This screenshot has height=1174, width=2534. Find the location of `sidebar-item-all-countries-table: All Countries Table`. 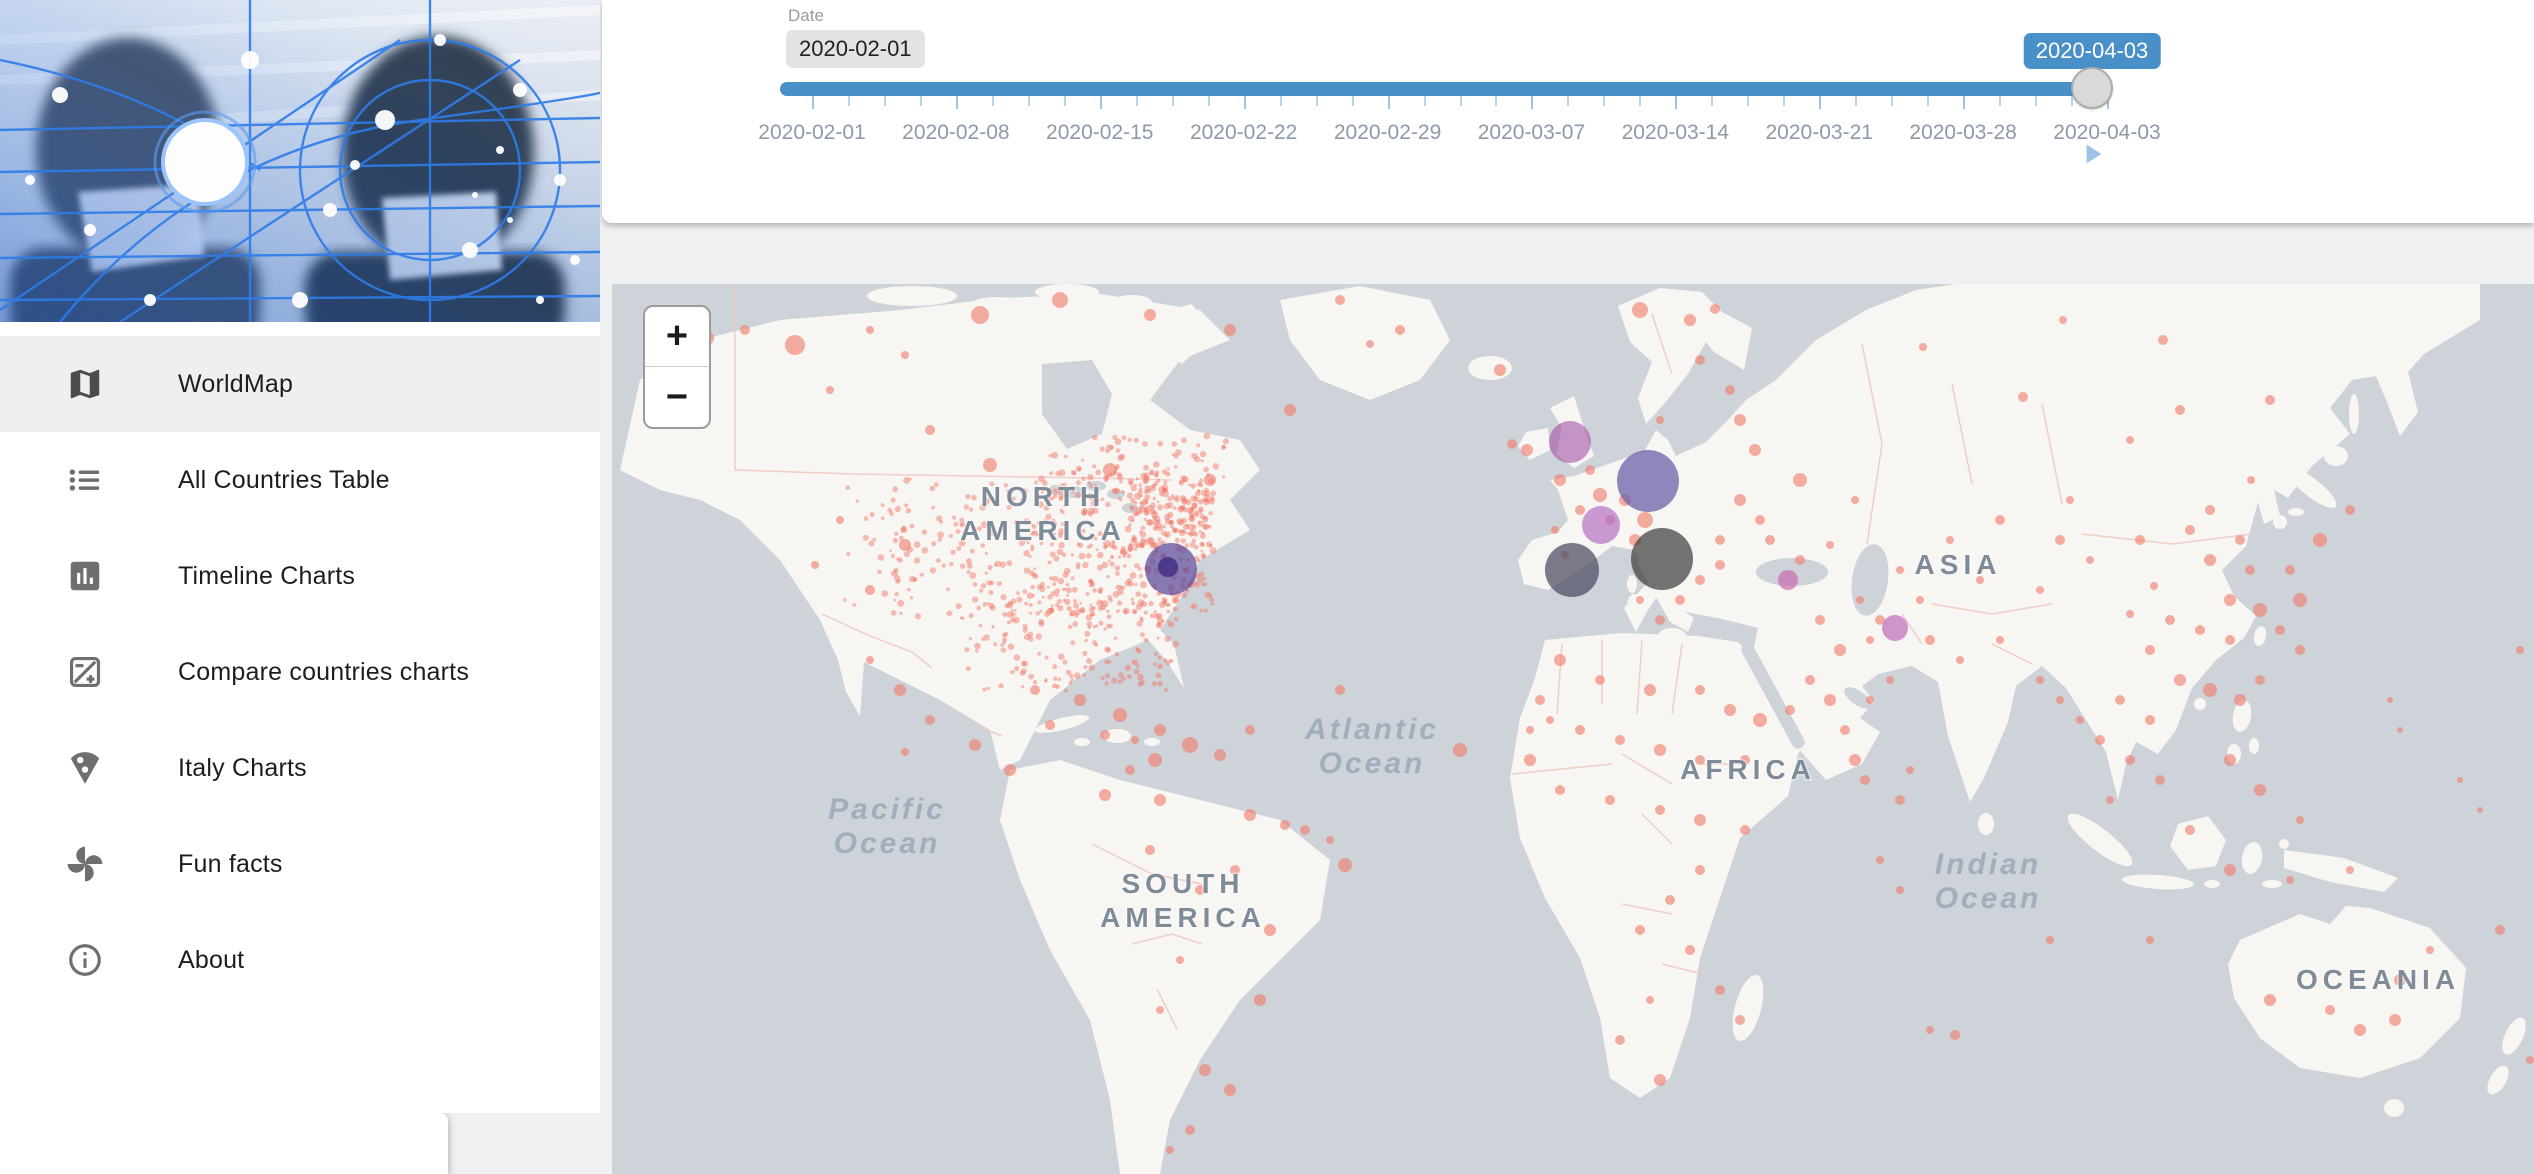

sidebar-item-all-countries-table: All Countries Table is located at coordinates (300, 480).